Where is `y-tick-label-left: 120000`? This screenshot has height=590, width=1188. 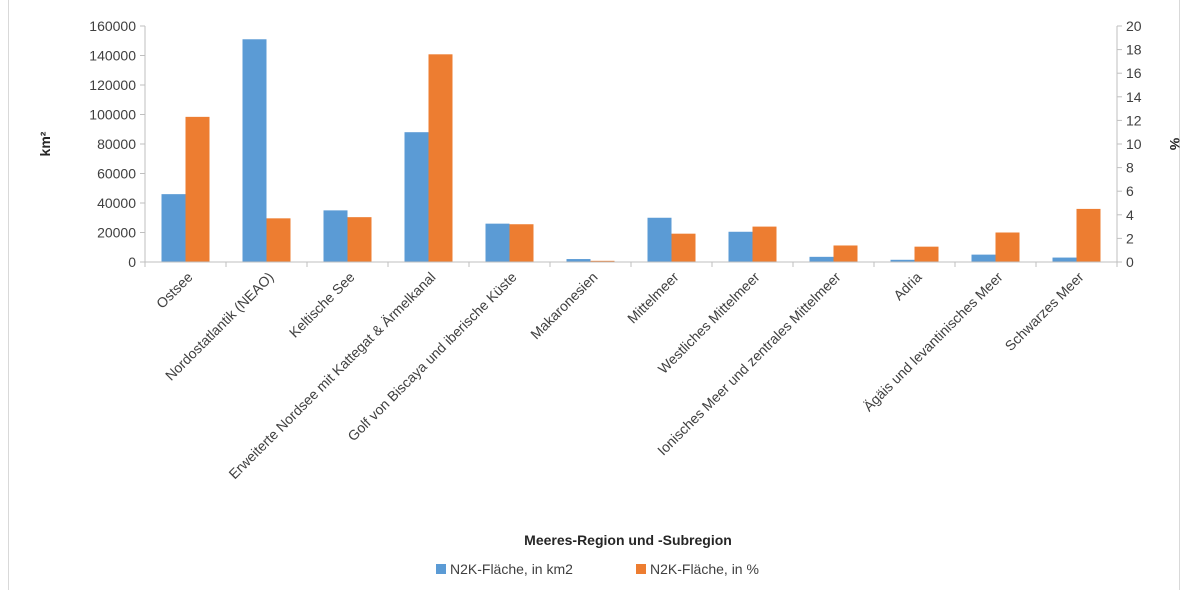
y-tick-label-left: 120000 is located at coordinates (112, 85).